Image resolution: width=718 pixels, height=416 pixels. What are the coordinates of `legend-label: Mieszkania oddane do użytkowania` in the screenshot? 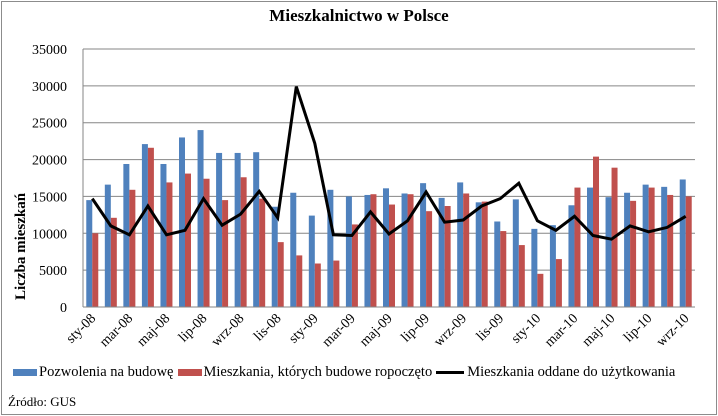 It's located at (571, 372).